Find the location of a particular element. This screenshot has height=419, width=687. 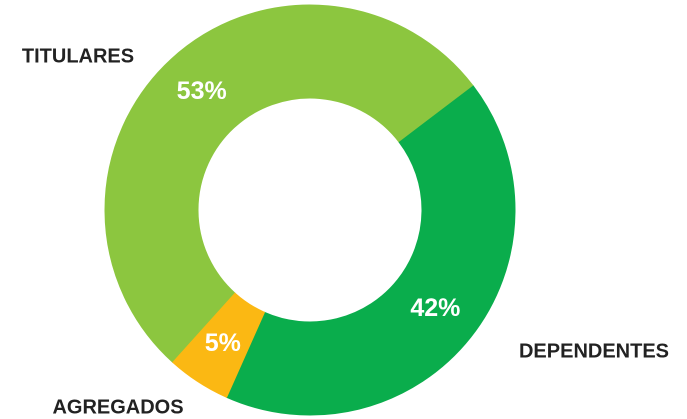

category-label: DEPENDENTES is located at coordinates (594, 351).